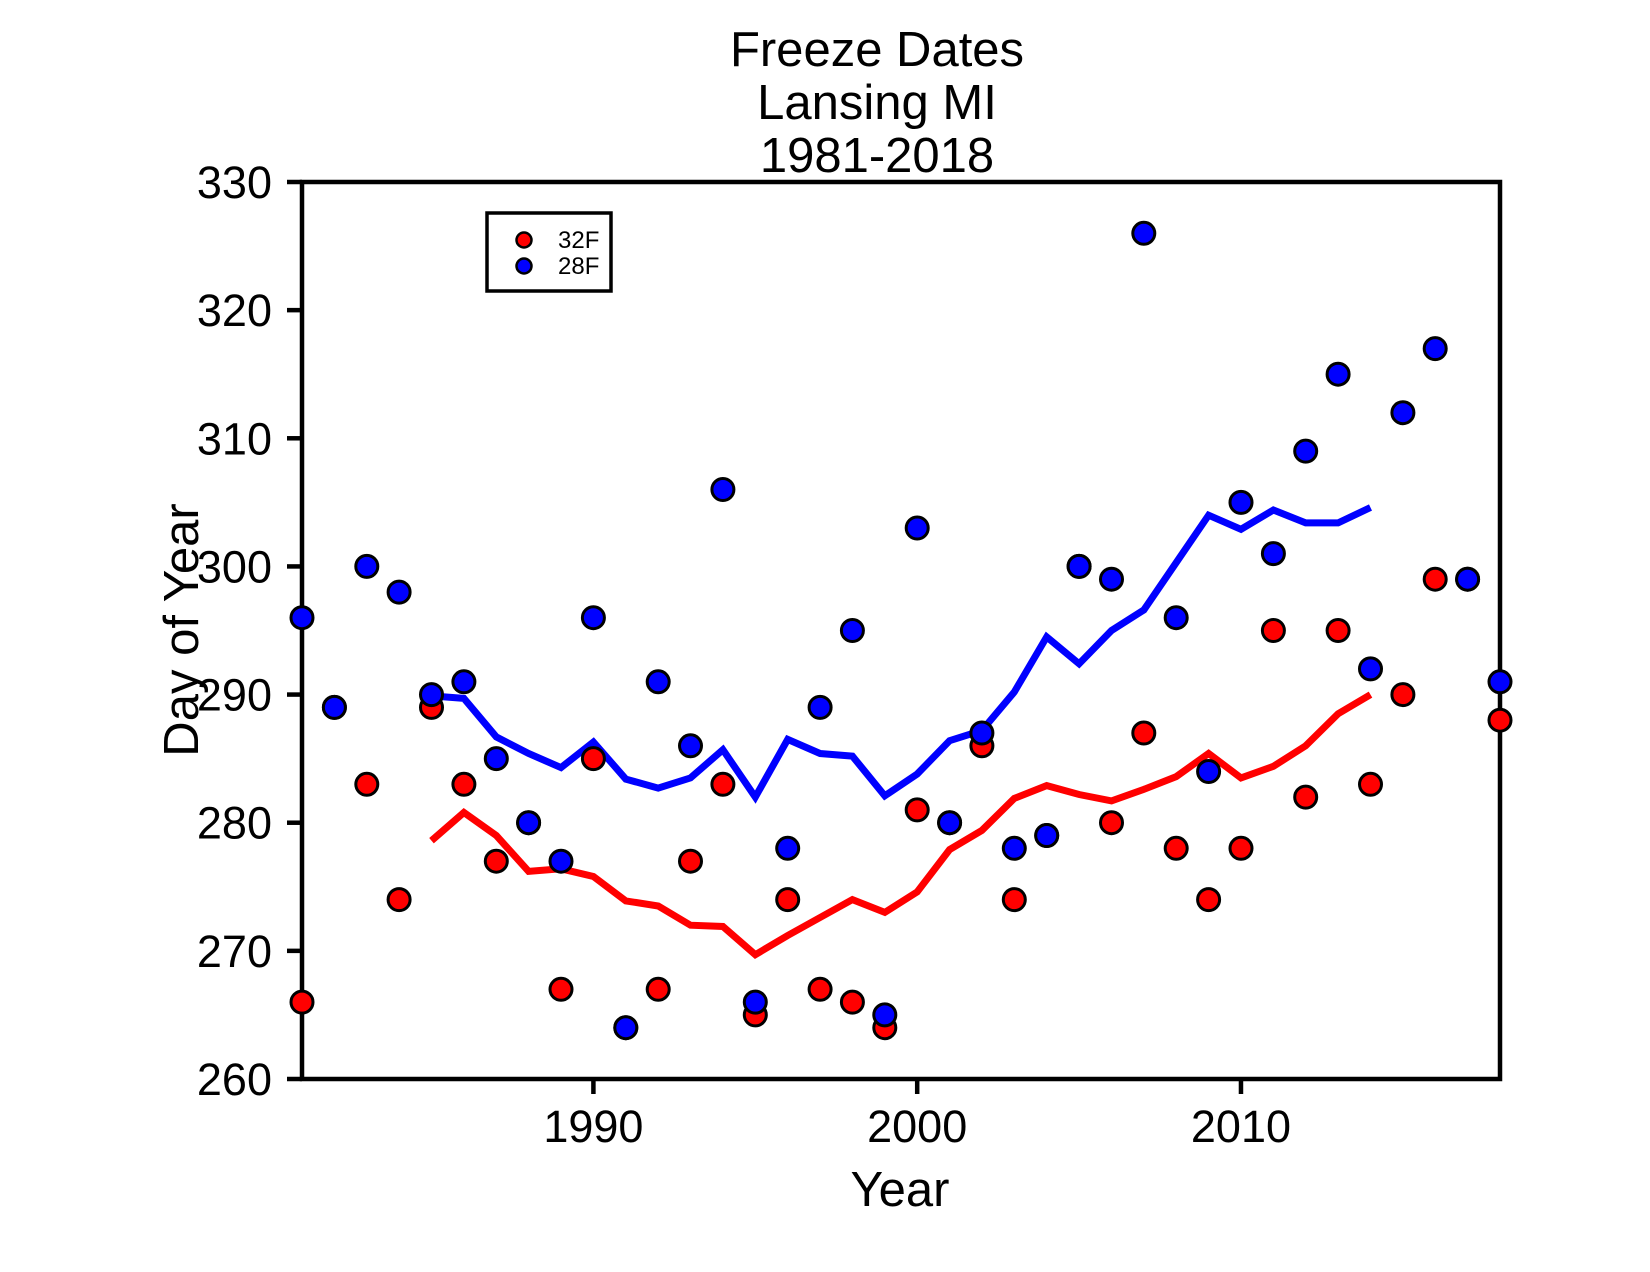  Describe the element at coordinates (788, 900) in the screenshot. I see `data-point-32f-1996` at that location.